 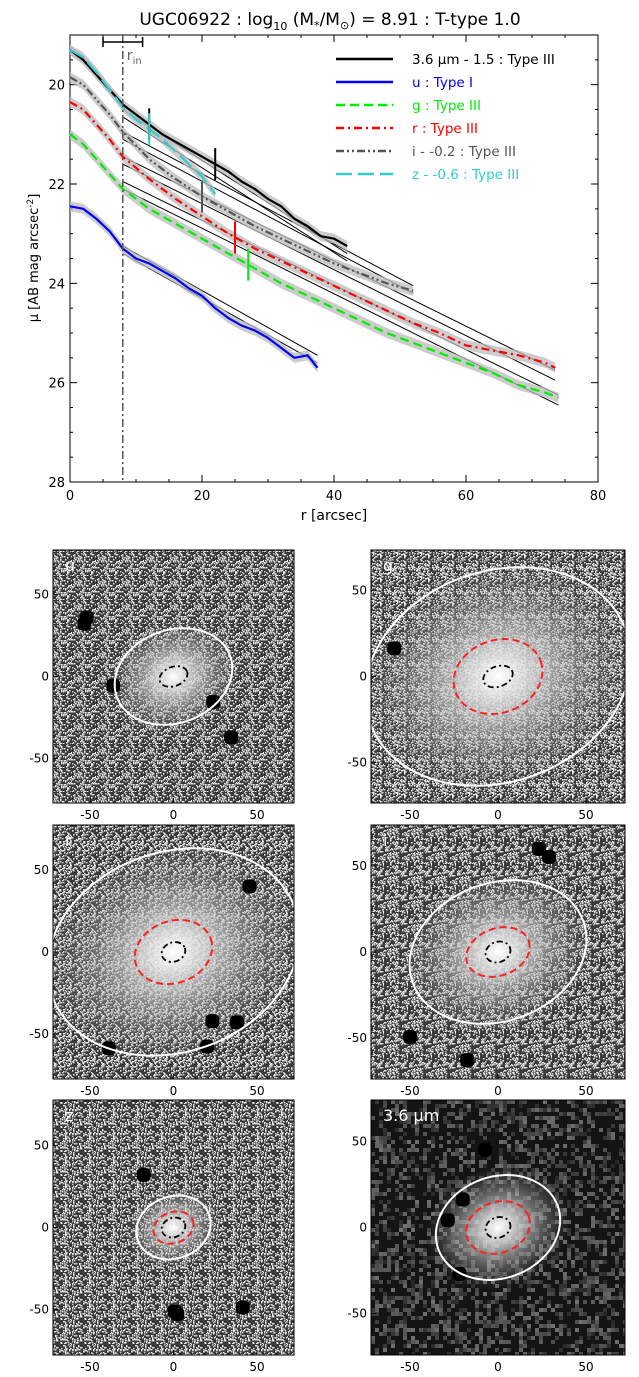 What do you see at coordinates (56, 483) in the screenshot?
I see `y-tick-label: 28` at bounding box center [56, 483].